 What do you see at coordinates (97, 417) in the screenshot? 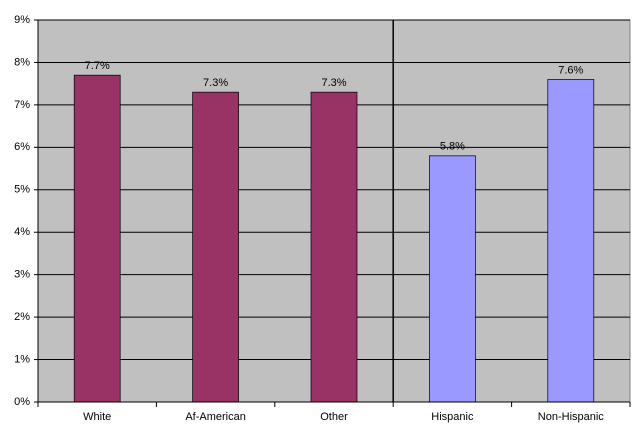
I see `x-tick-label: White` at bounding box center [97, 417].